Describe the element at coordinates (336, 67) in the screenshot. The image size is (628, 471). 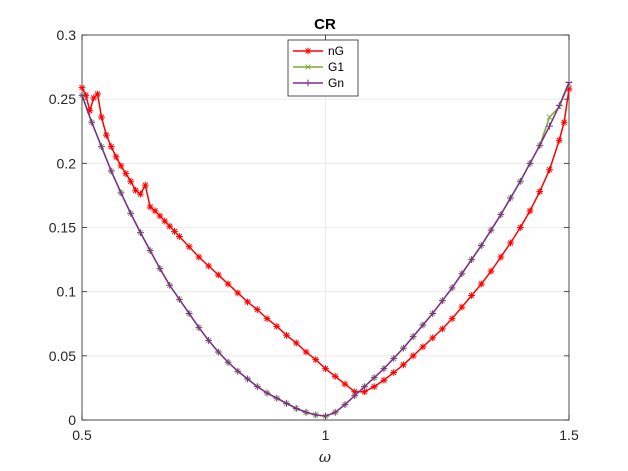
I see `legend-label: G1` at that location.